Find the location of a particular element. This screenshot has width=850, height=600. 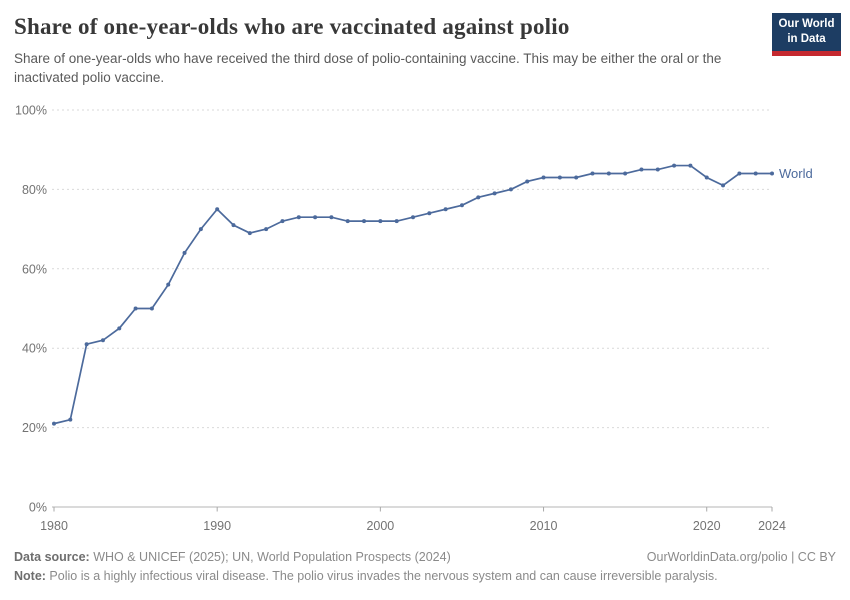

y-axis-tick-label: 80% is located at coordinates (34, 190).